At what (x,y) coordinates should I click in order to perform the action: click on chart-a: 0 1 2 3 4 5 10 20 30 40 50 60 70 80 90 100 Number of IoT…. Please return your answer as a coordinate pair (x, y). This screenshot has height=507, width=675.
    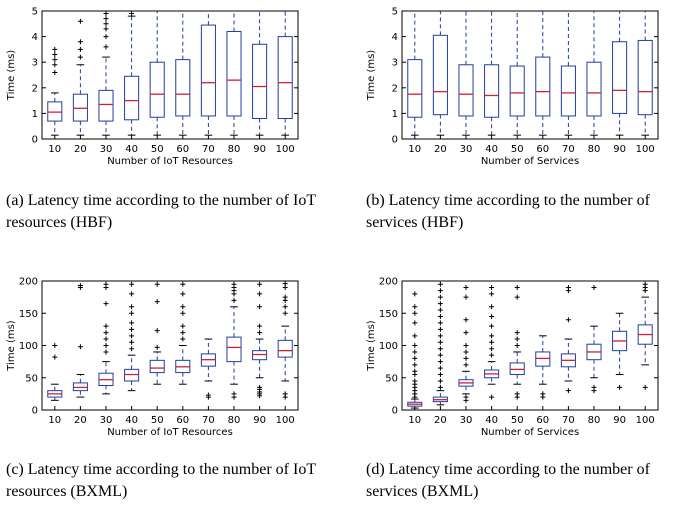
    Looking at the image, I should click on (152, 87).